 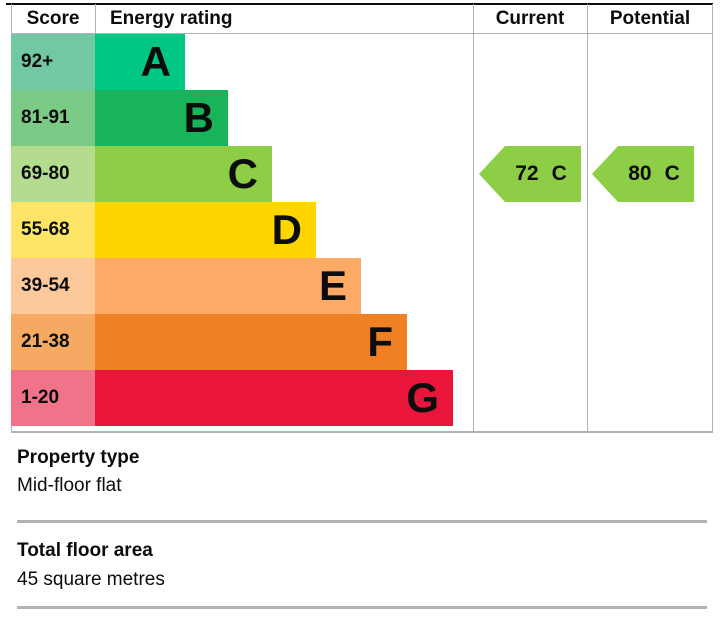 What do you see at coordinates (332, 285) in the screenshot?
I see `band-letter: E` at bounding box center [332, 285].